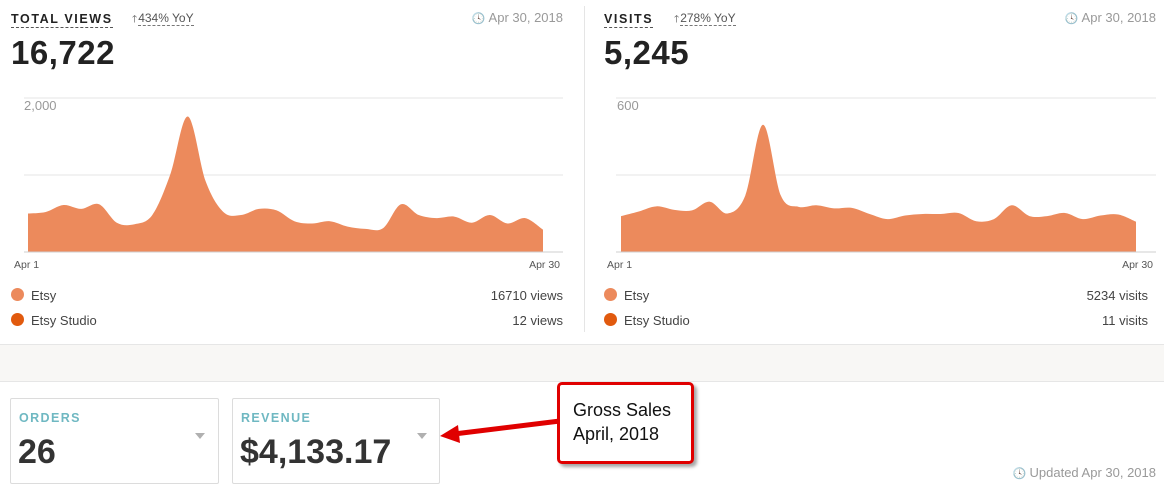  What do you see at coordinates (647, 52) in the screenshot?
I see `visits-value: 5,245` at bounding box center [647, 52].